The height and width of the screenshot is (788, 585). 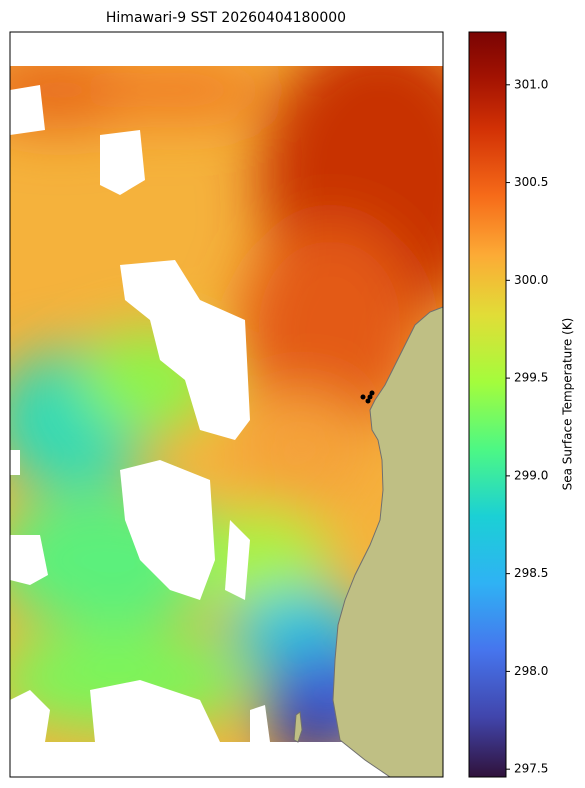 I want to click on colorbar-tick-label: 299.5, so click(x=531, y=378).